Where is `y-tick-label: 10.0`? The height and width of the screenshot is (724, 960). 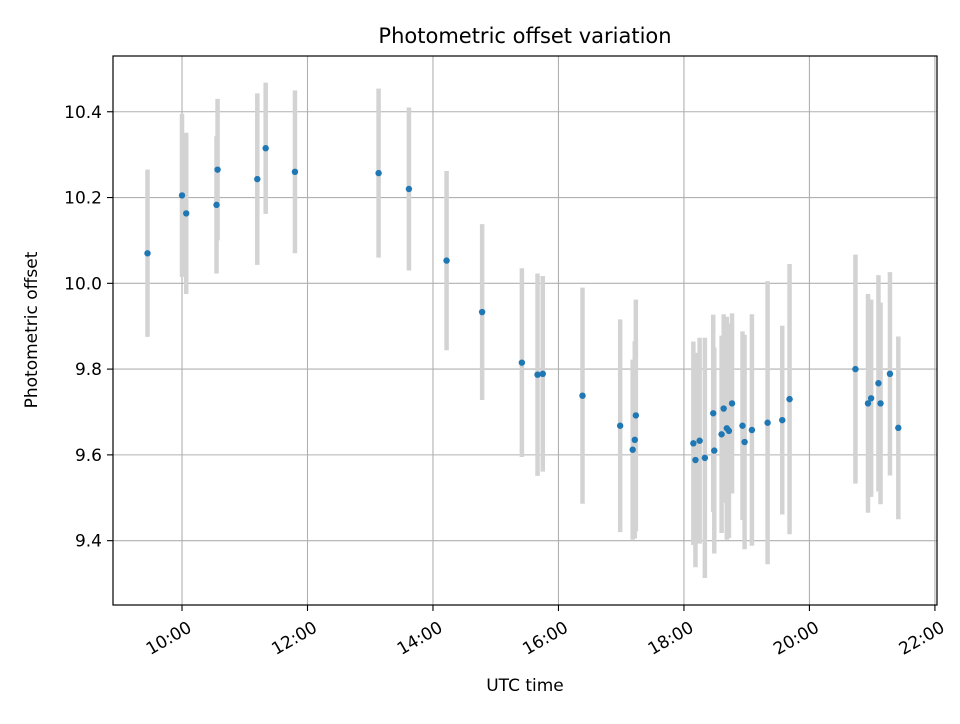 y-tick-label: 10.0 is located at coordinates (83, 284).